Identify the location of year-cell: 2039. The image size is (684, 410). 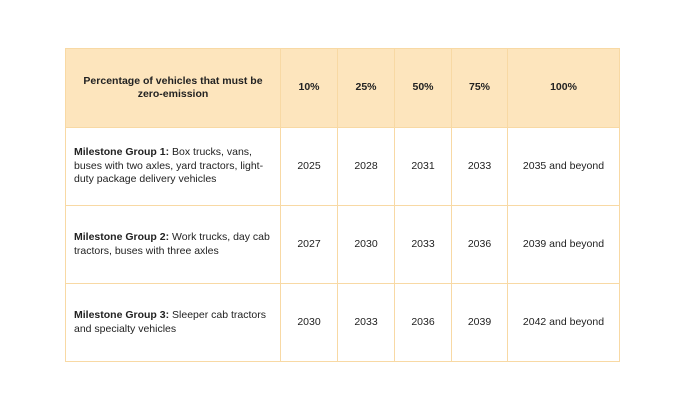
(479, 322).